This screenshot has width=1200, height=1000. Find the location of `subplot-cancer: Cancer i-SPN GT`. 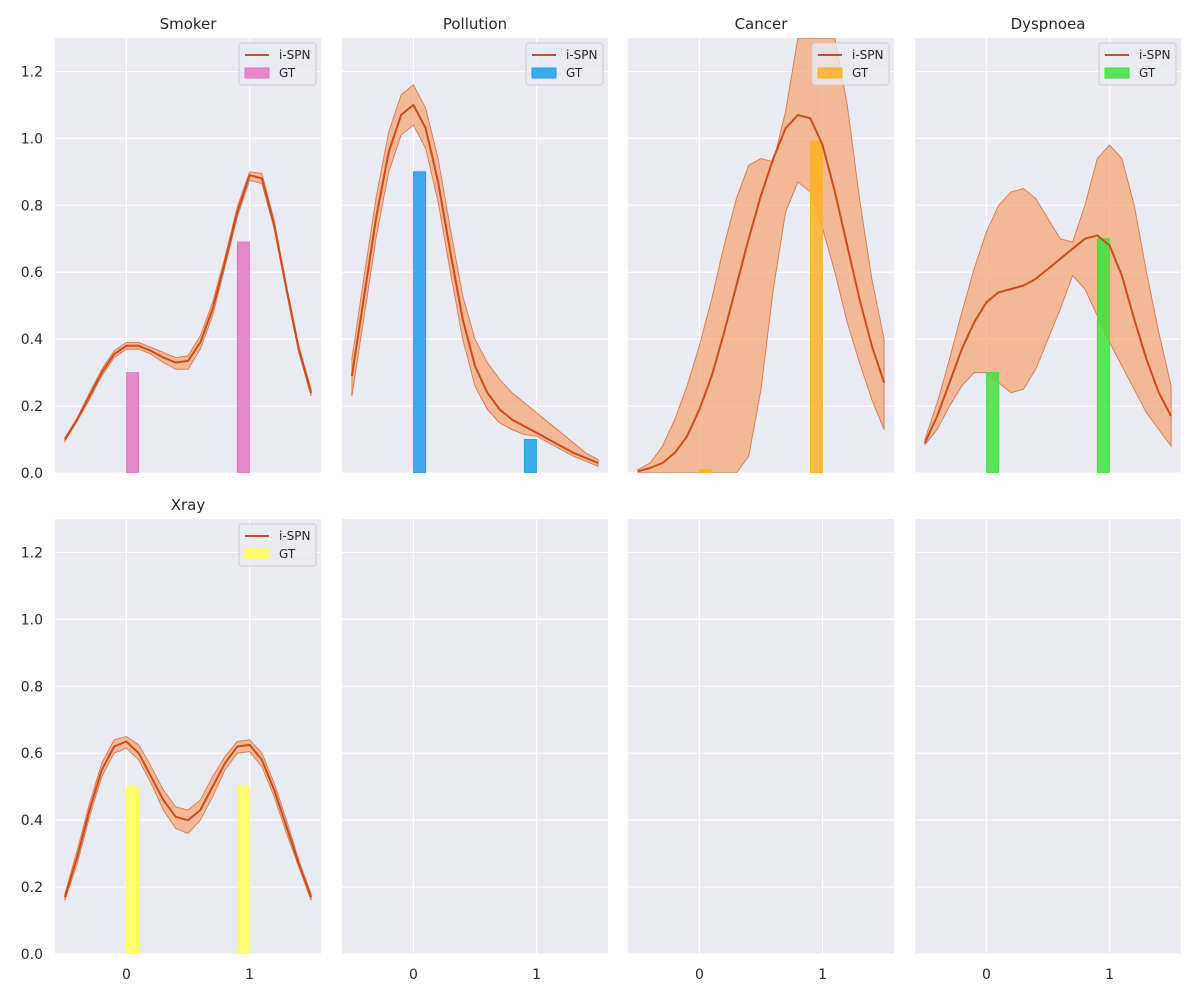

subplot-cancer: Cancer i-SPN GT is located at coordinates (761, 244).